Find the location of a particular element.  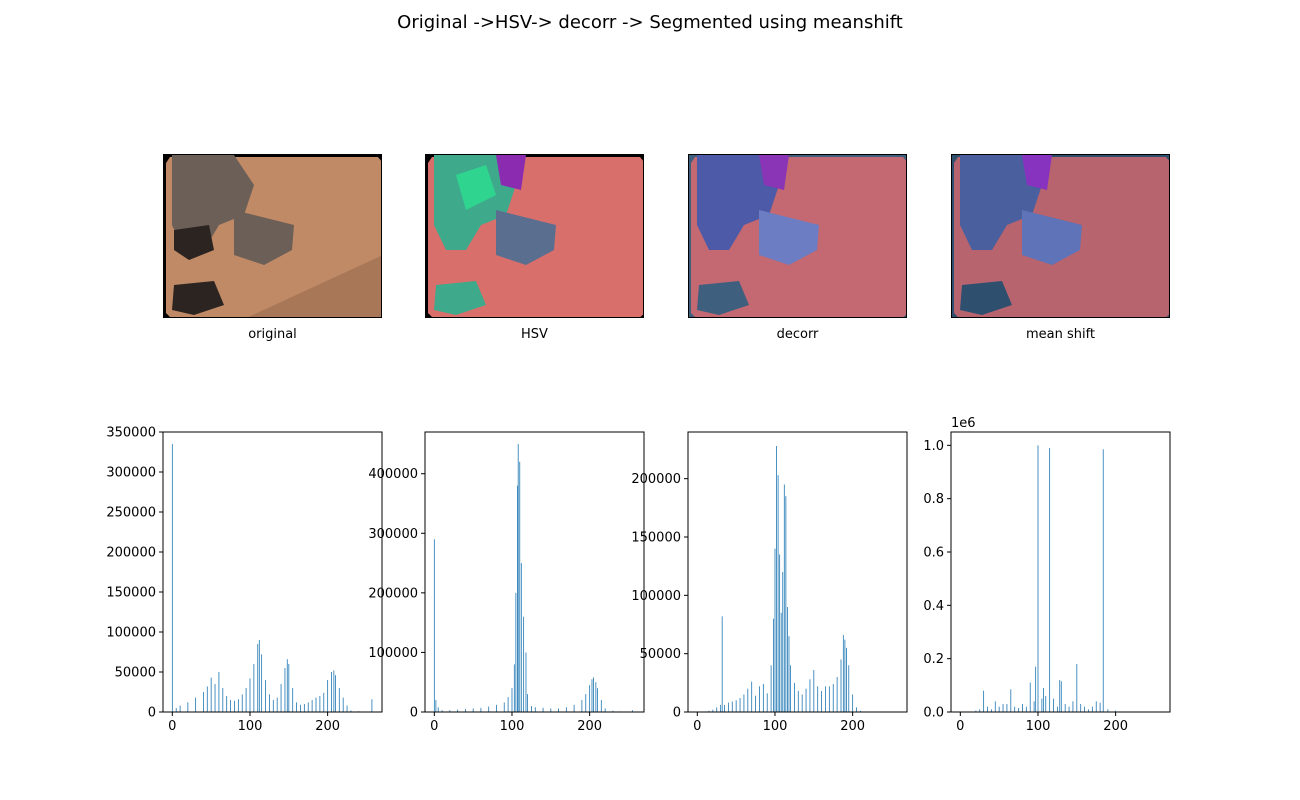

histogram-2: 0 100 200 0 50000 100000 150000 200000 is located at coordinates (769, 582).